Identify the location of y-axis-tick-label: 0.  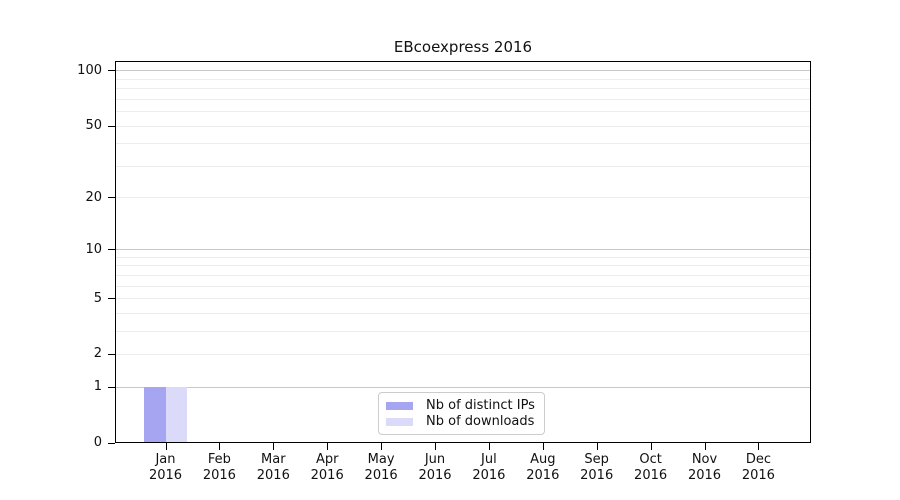
(97, 442).